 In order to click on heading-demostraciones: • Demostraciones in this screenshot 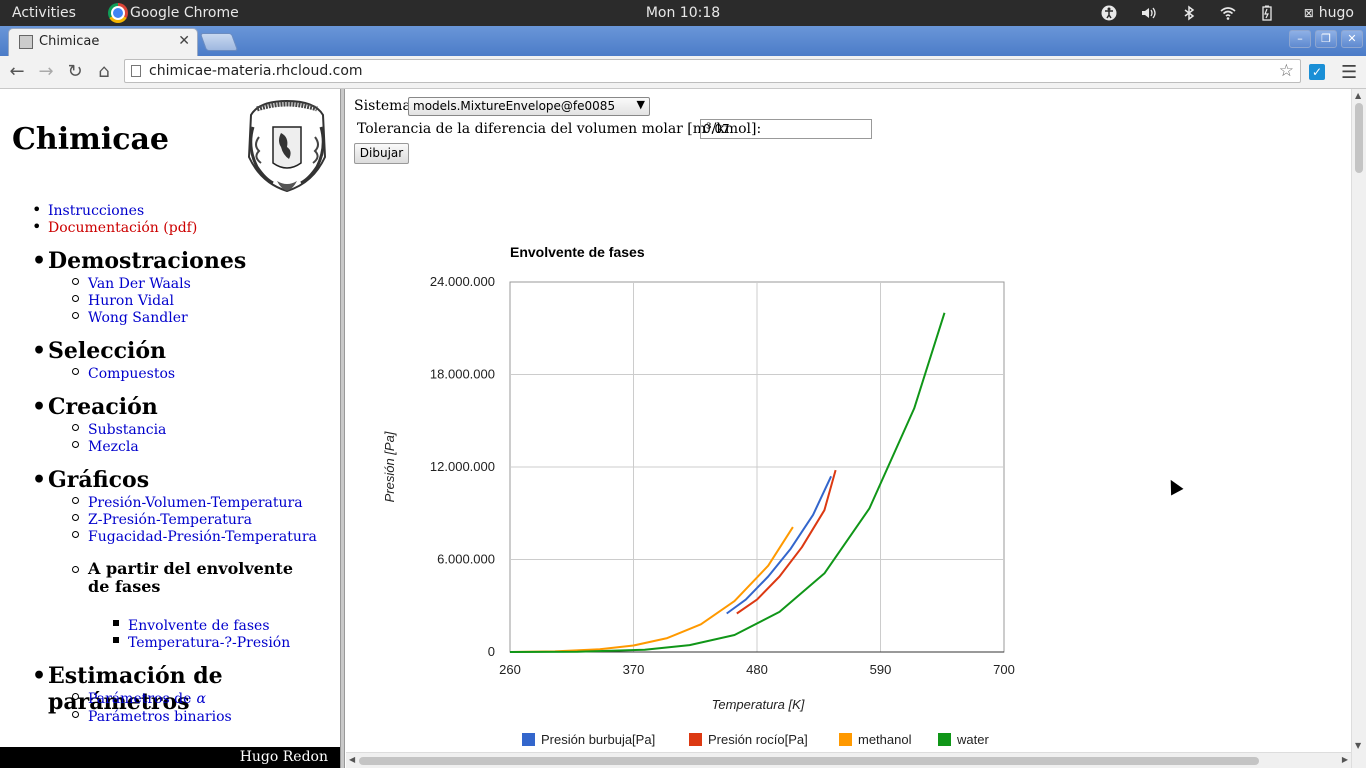, I will do `click(139, 261)`.